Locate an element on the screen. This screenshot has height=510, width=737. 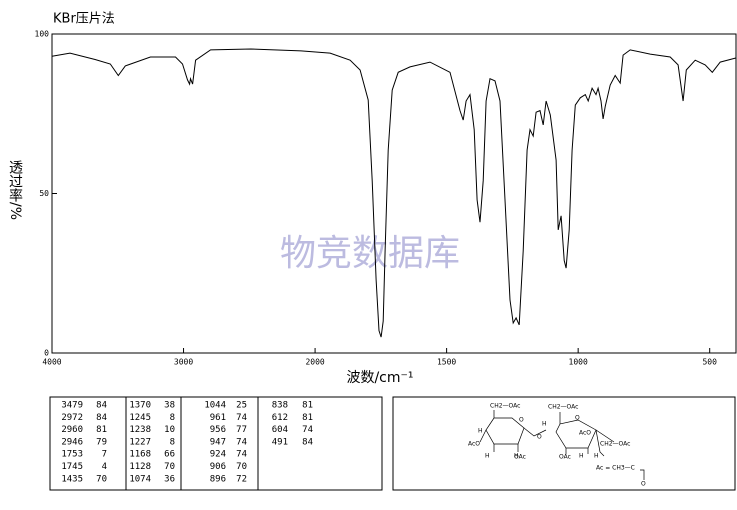
structure-bonds is located at coordinates (562, 445).